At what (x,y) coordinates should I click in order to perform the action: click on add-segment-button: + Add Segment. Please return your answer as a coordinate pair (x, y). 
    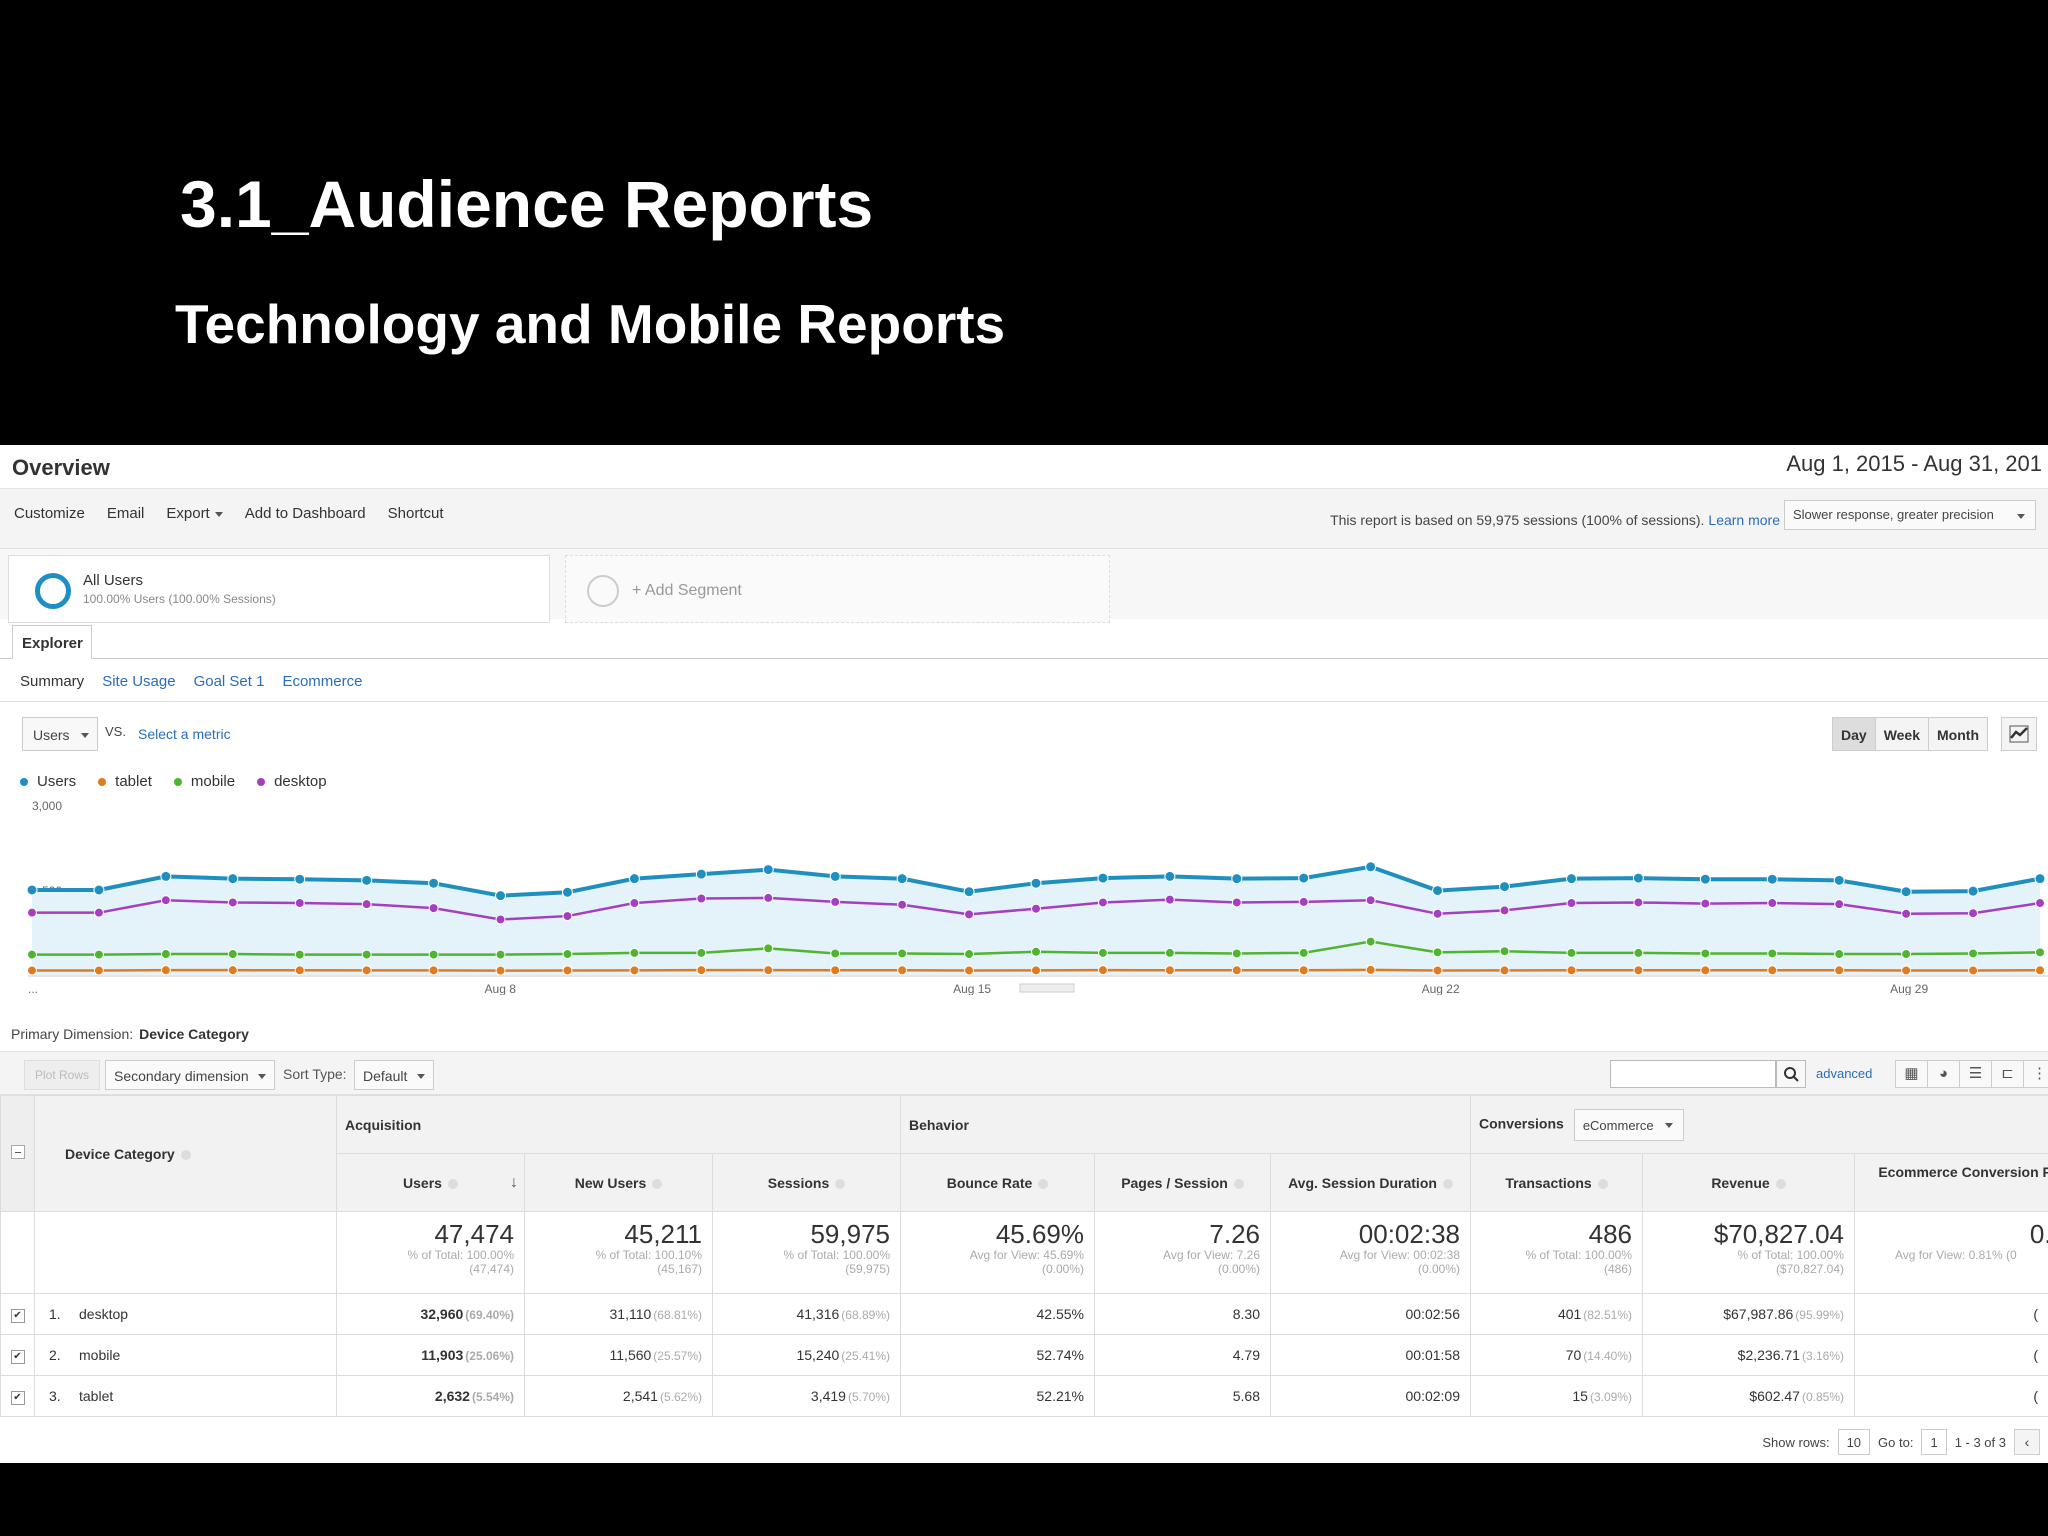
    Looking at the image, I should click on (837, 589).